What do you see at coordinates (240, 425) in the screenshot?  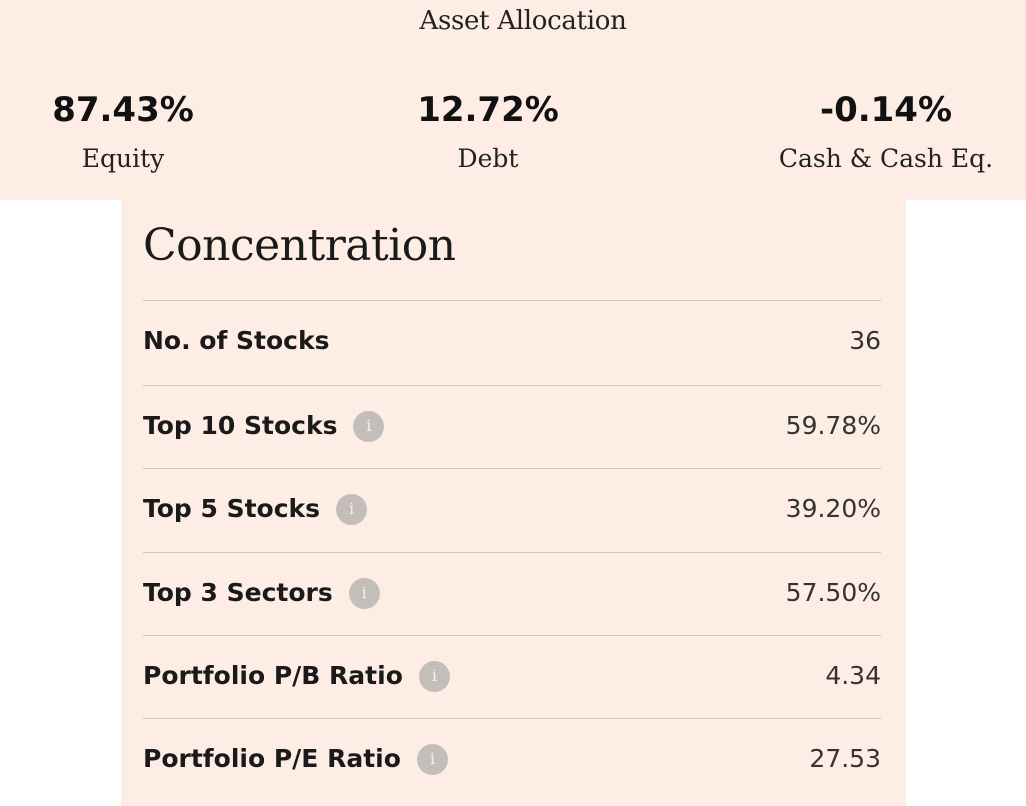 I see `row-label-text: Top 10 Stocks` at bounding box center [240, 425].